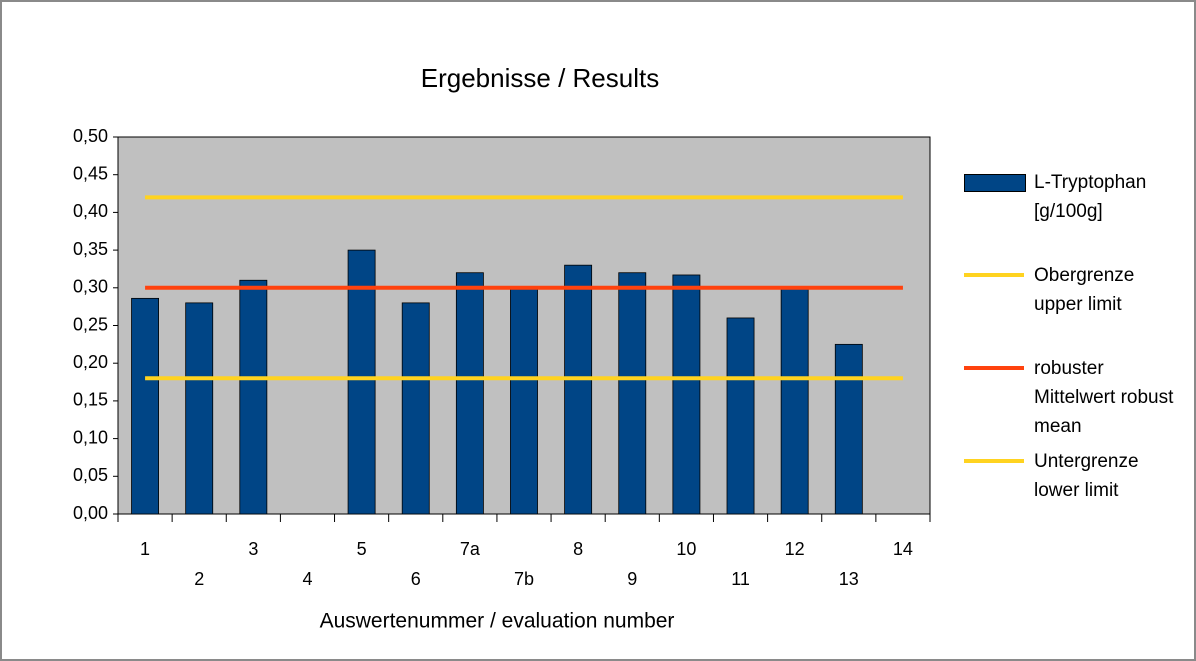 This screenshot has width=1196, height=661. Describe the element at coordinates (253, 549) in the screenshot. I see `x-tick-label: 3` at that location.